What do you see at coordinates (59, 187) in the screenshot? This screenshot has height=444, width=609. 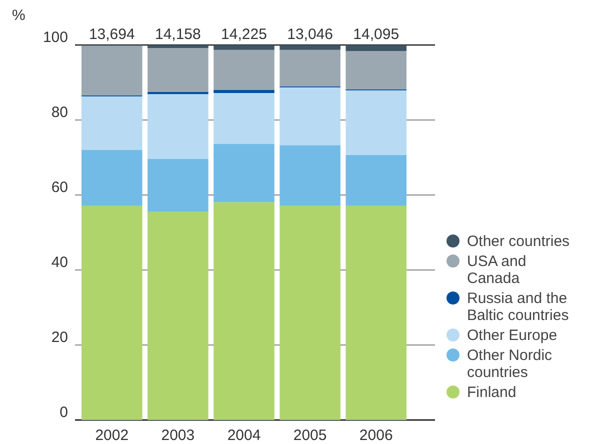 I see `y-tick-label: 60` at bounding box center [59, 187].